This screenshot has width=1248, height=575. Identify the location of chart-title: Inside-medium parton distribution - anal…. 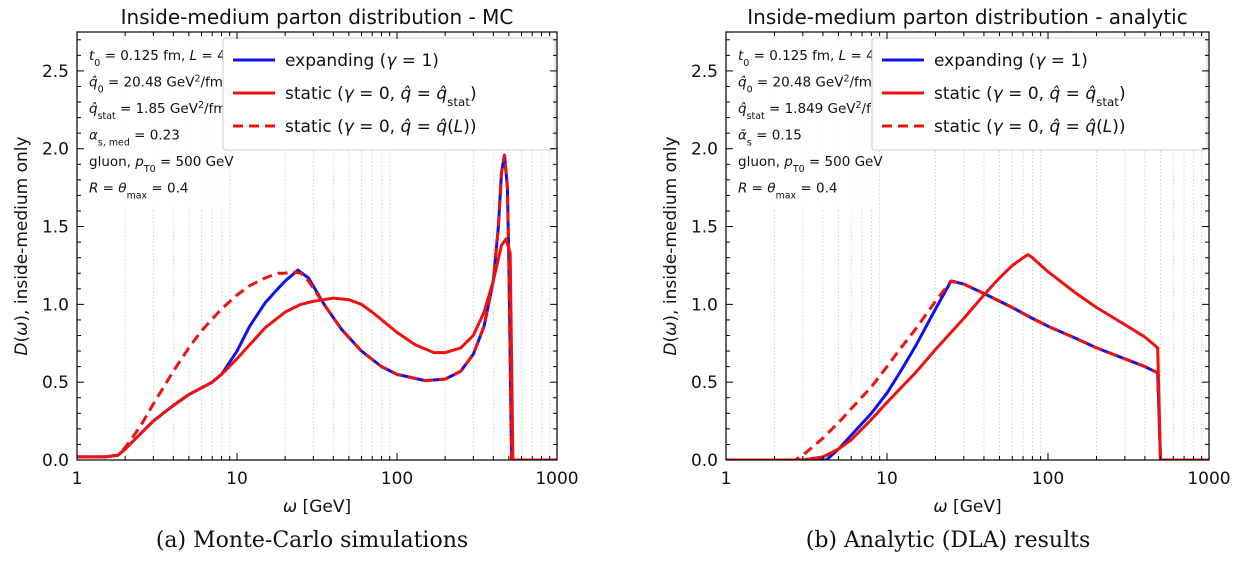
(967, 17).